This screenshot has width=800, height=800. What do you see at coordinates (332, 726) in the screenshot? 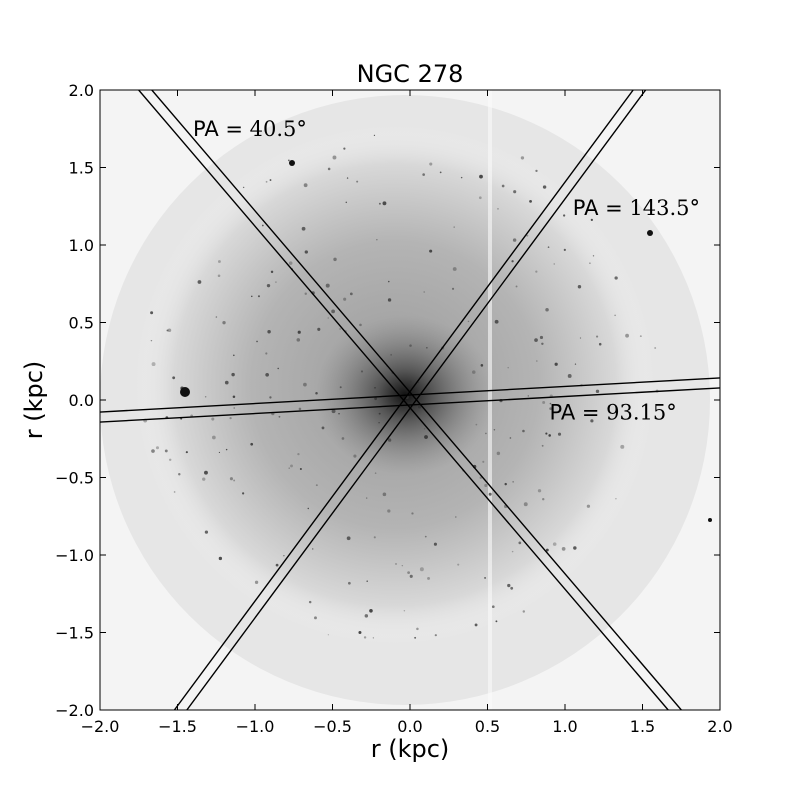
I see `x-tick-label: −0.5` at bounding box center [332, 726].